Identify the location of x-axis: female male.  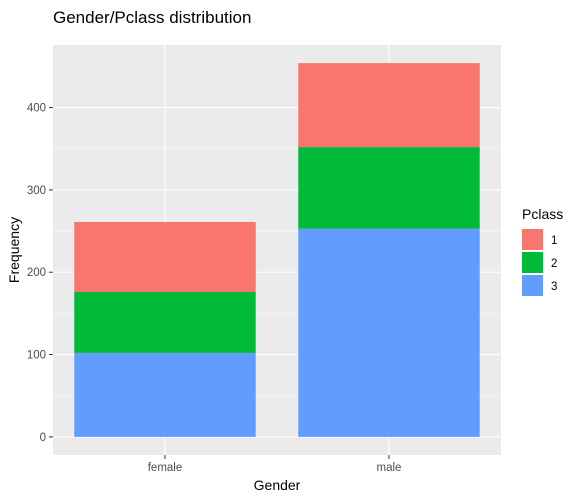
(275, 464).